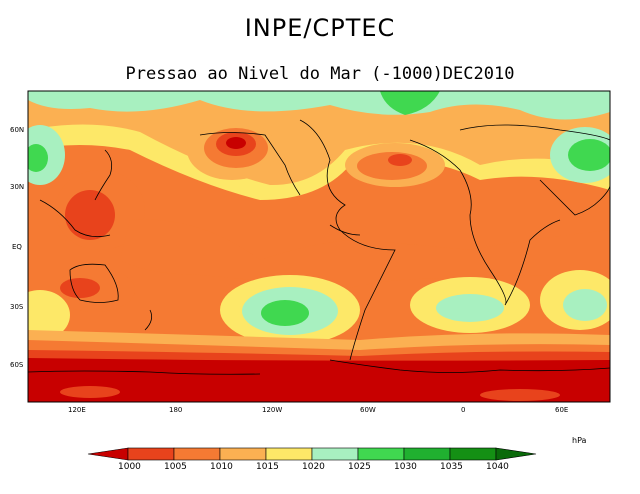 Image resolution: width=640 pixels, height=494 pixels. Describe the element at coordinates (516, 454) in the screenshot. I see `colorbar-max-arrow` at that location.